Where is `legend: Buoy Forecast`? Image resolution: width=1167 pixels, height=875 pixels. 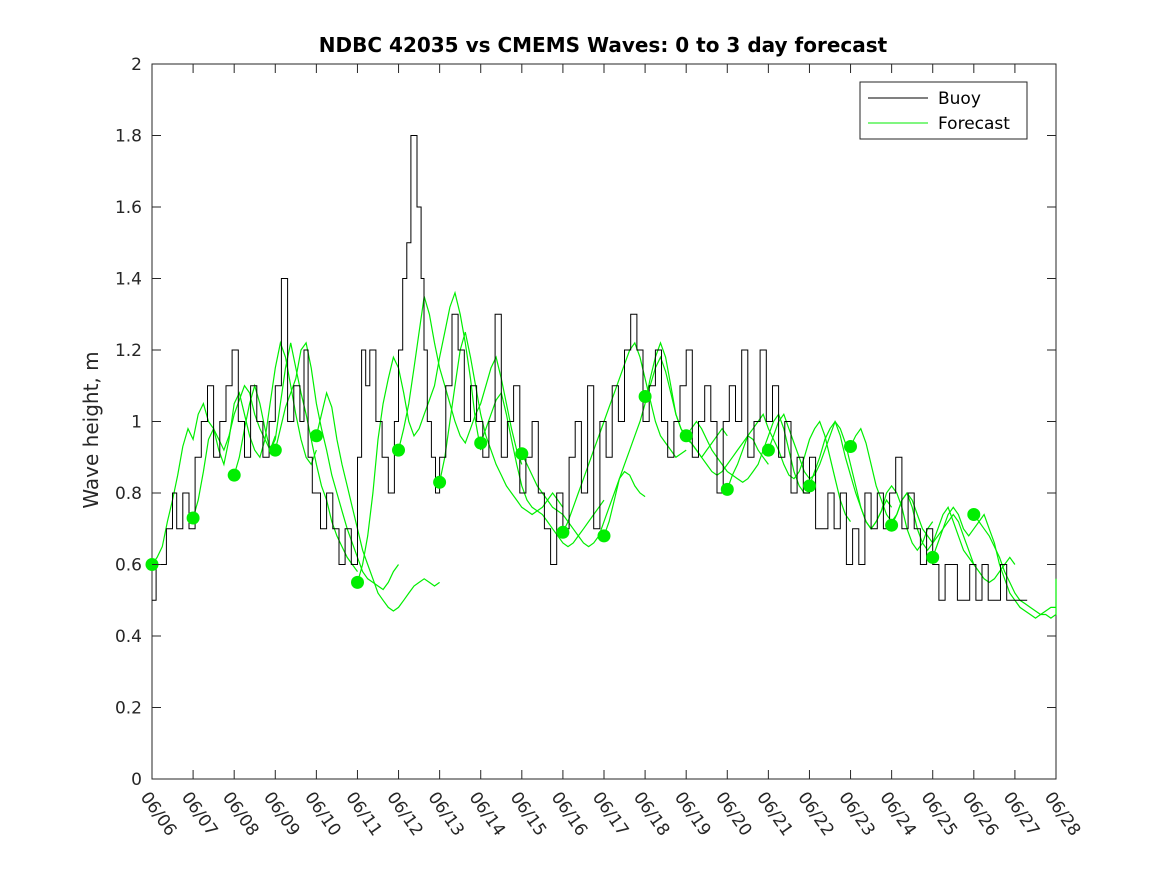
legend: Buoy Forecast is located at coordinates (943, 110).